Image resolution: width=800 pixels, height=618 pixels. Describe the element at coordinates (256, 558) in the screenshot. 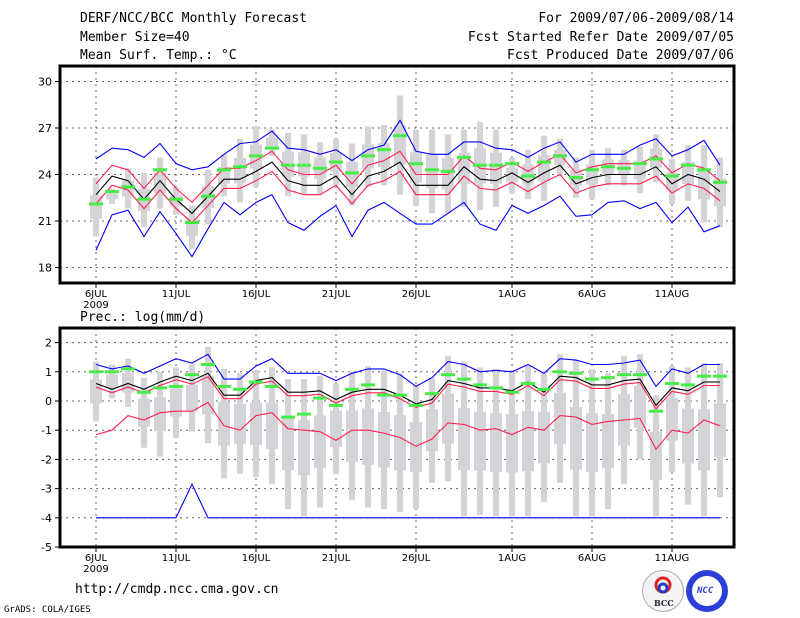

I see `precip-xtick-label: 16JUL` at that location.